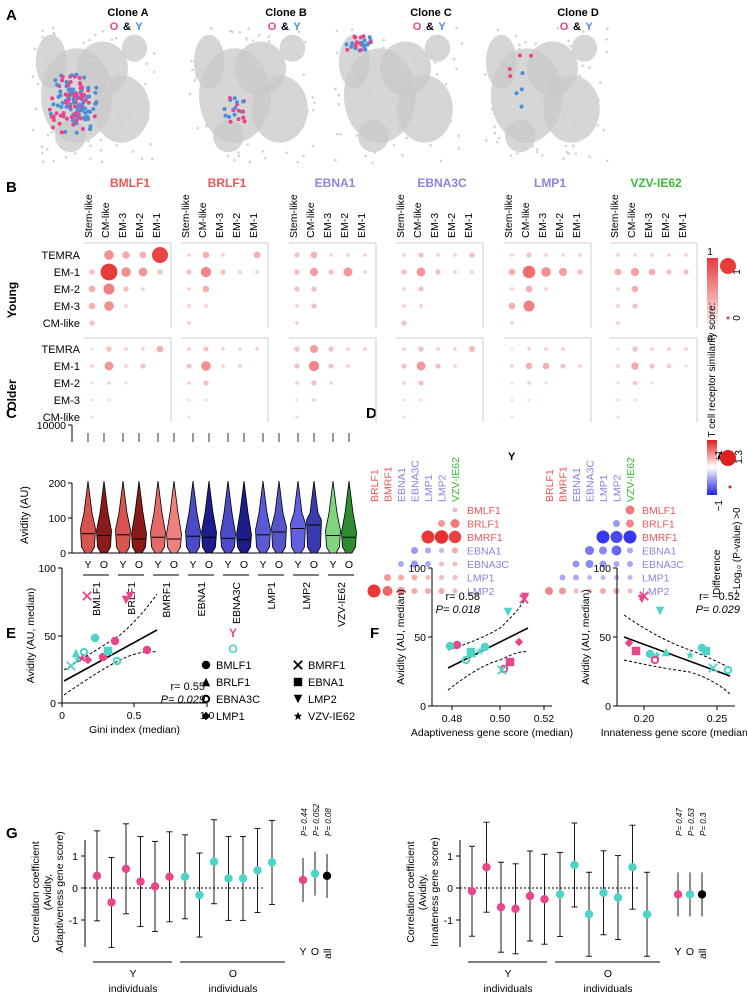 Image resolution: width=747 pixels, height=999 pixels. I want to click on column-label: EM-3, so click(123, 225).